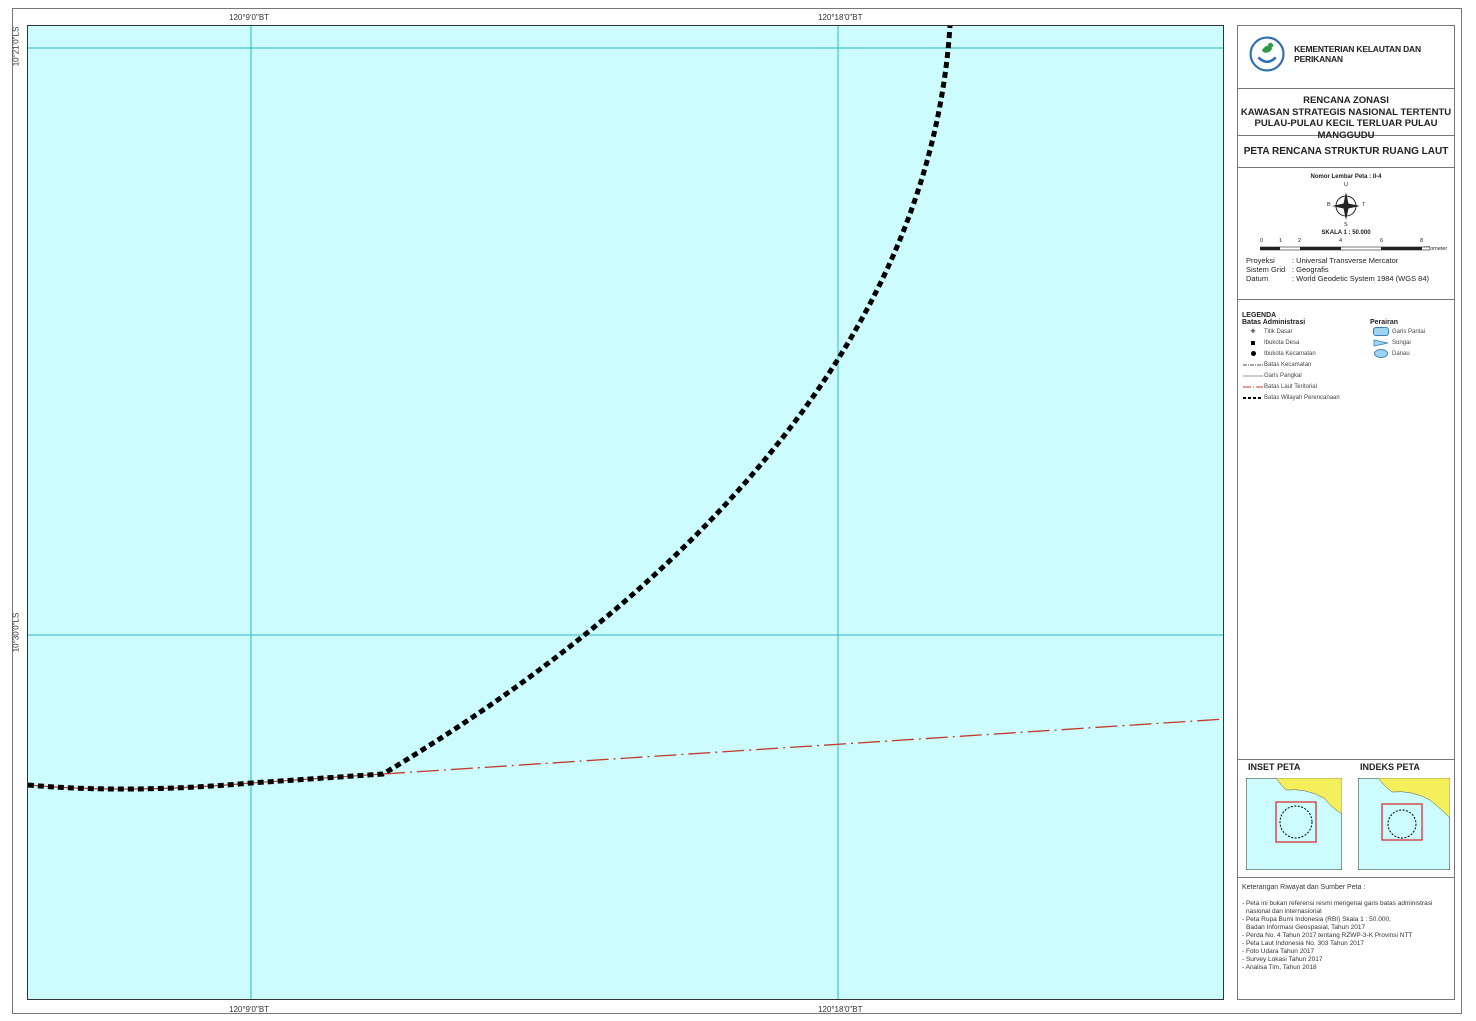 The image size is (1476, 1021). Describe the element at coordinates (1253, 398) in the screenshot. I see `planning-area-icon` at that location.